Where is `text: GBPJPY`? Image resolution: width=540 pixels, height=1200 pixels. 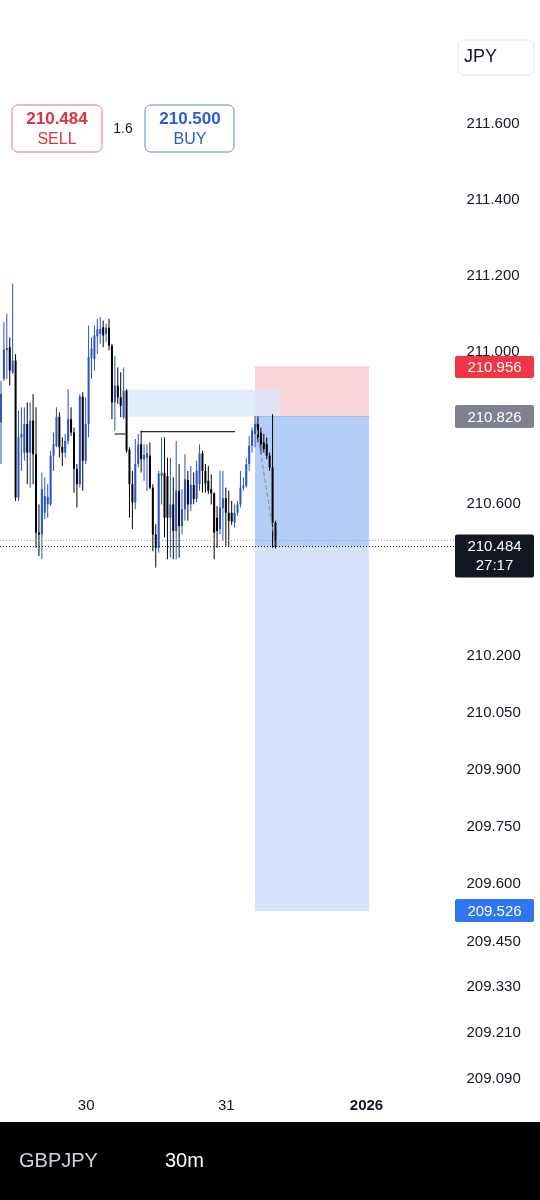
text: GBPJPY is located at coordinates (58, 1160).